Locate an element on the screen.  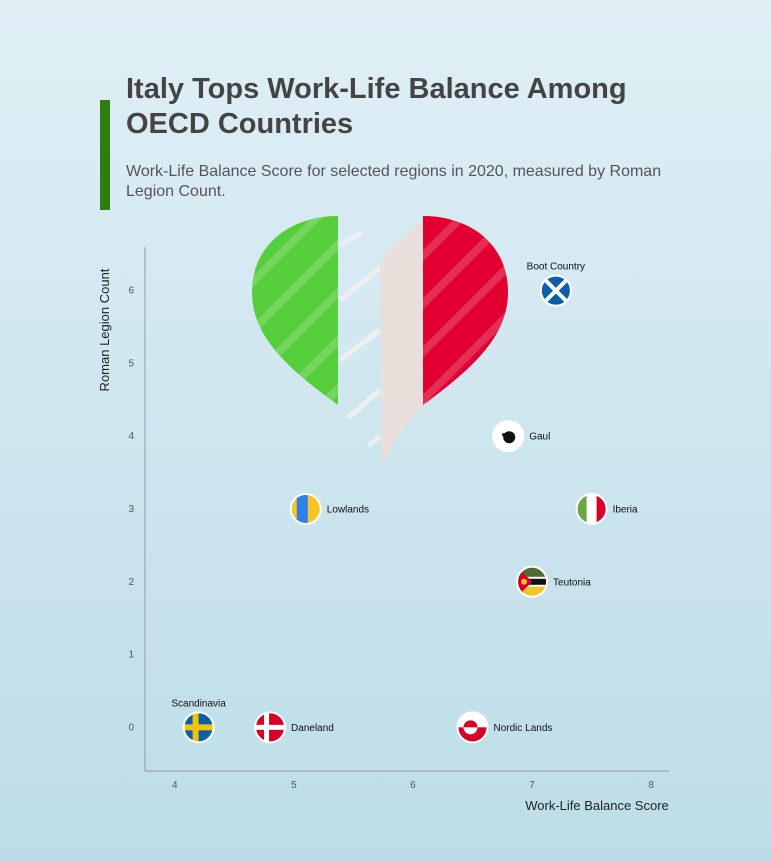
y-axis-title: Roman Legion Count is located at coordinates (104, 329).